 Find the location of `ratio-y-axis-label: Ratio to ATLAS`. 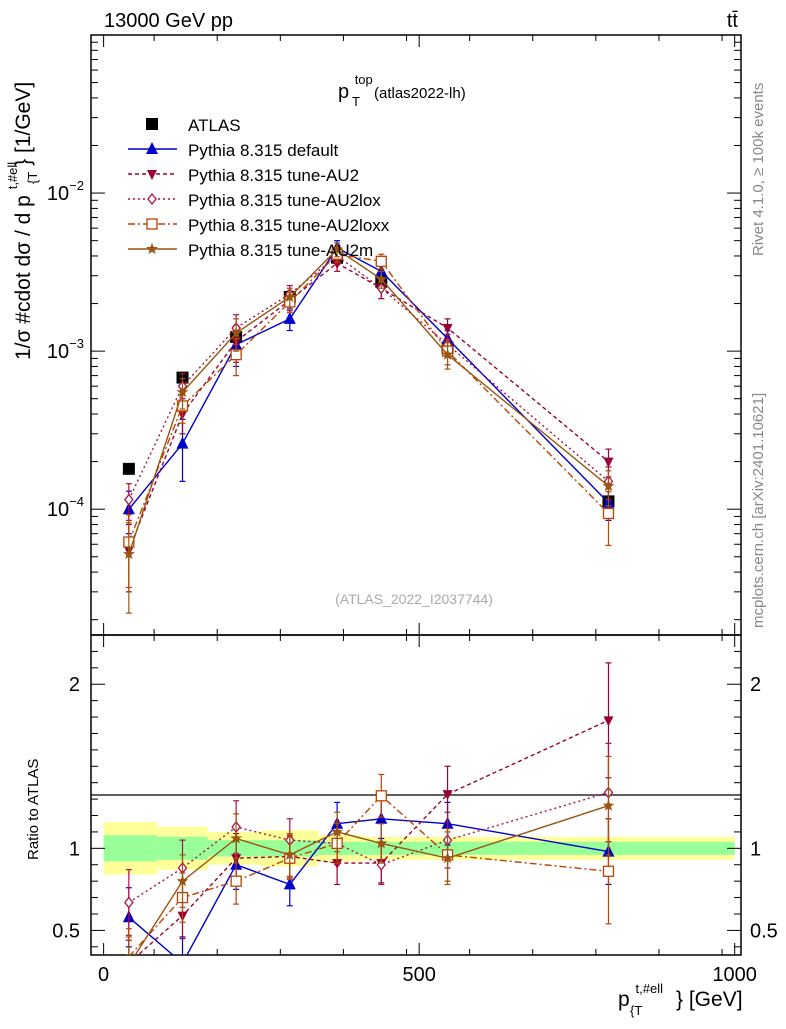

ratio-y-axis-label: Ratio to ATLAS is located at coordinates (33, 809).